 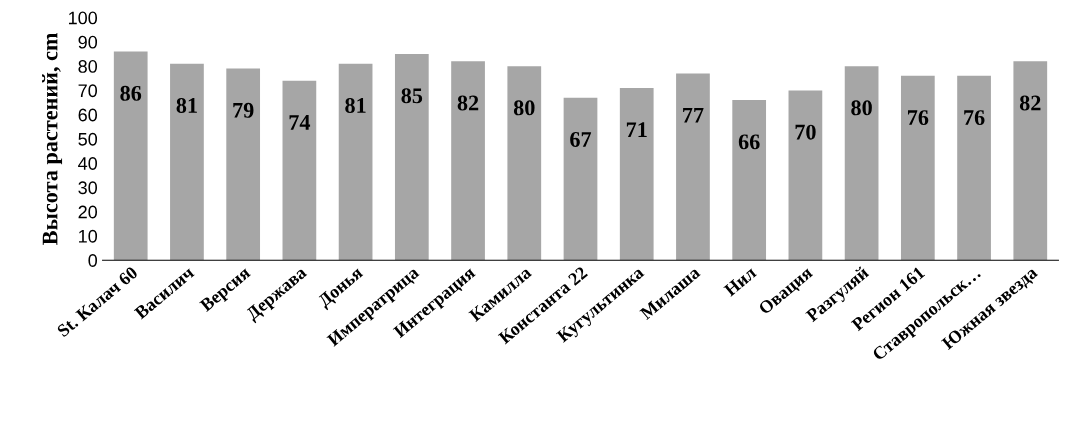 What do you see at coordinates (636, 129) in the screenshot?
I see `data-label: 71` at bounding box center [636, 129].